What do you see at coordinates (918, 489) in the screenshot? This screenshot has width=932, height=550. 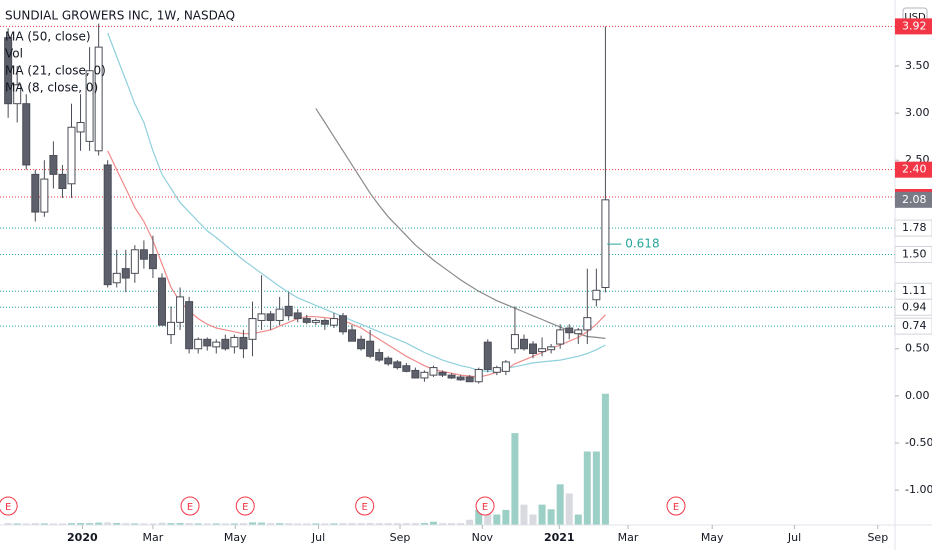 I see `y-tick-label: -1.00` at bounding box center [918, 489].